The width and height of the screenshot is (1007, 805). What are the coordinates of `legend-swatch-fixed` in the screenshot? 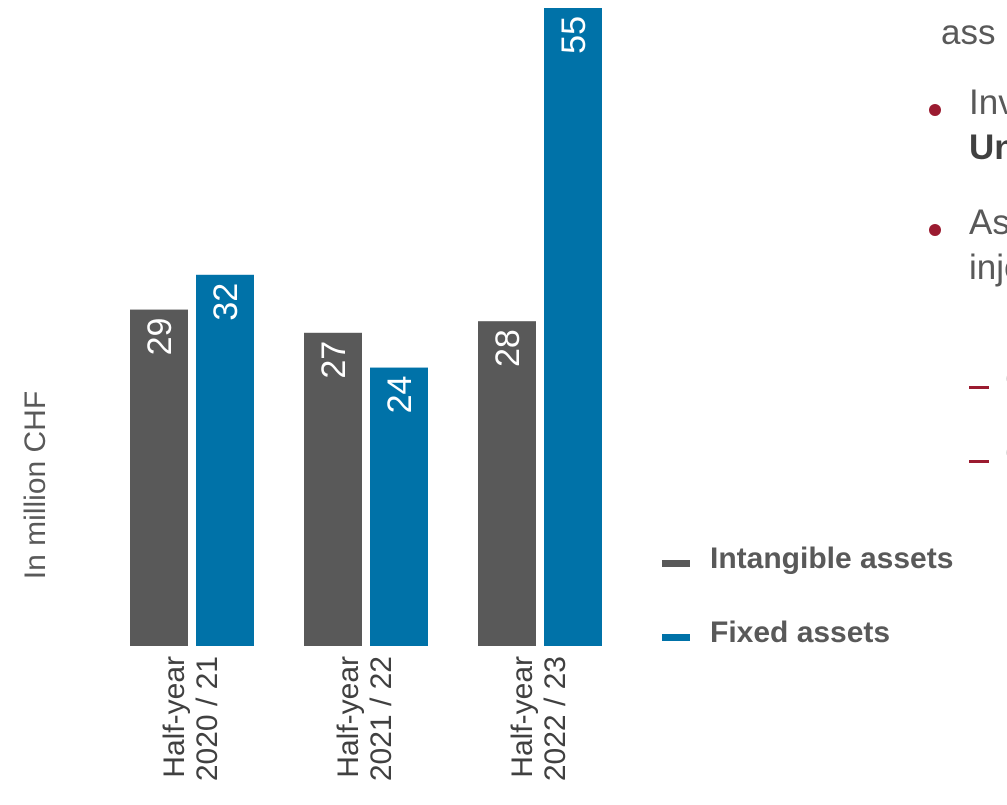 It's located at (676, 637).